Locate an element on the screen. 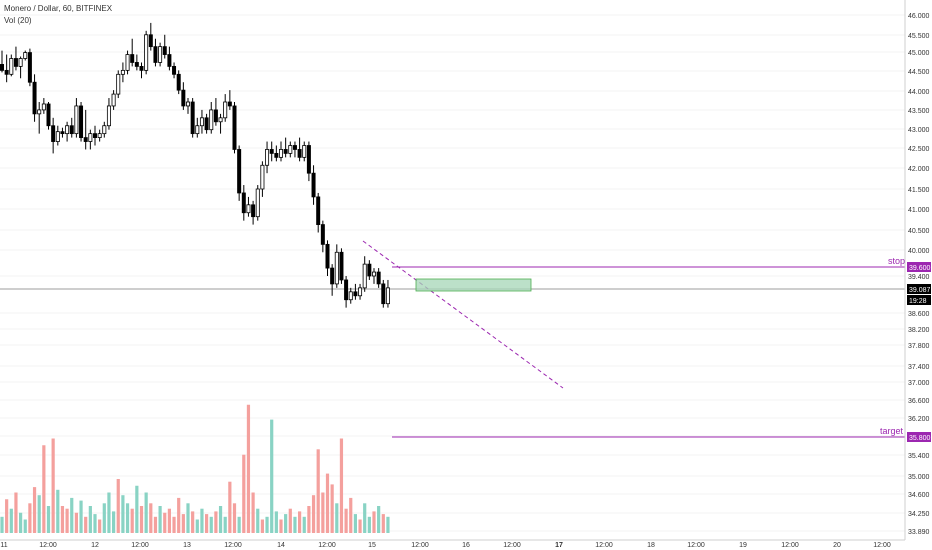 This screenshot has height=550, width=932. x-tick-label: 19 is located at coordinates (743, 545).